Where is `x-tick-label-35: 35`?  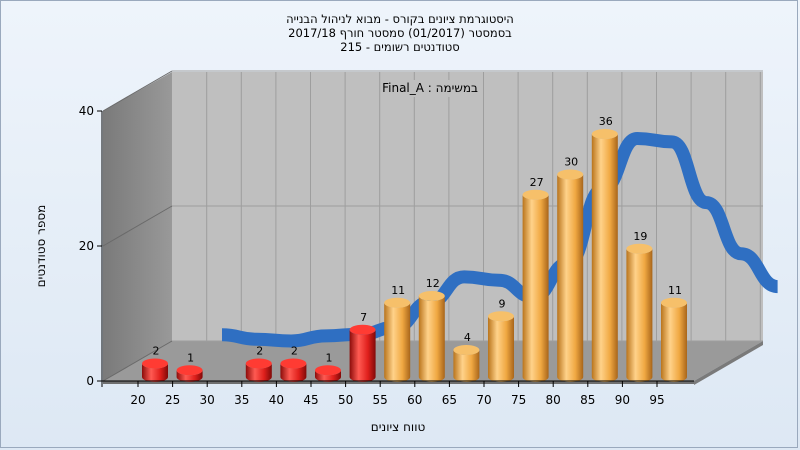 x-tick-label-35: 35 is located at coordinates (241, 400).